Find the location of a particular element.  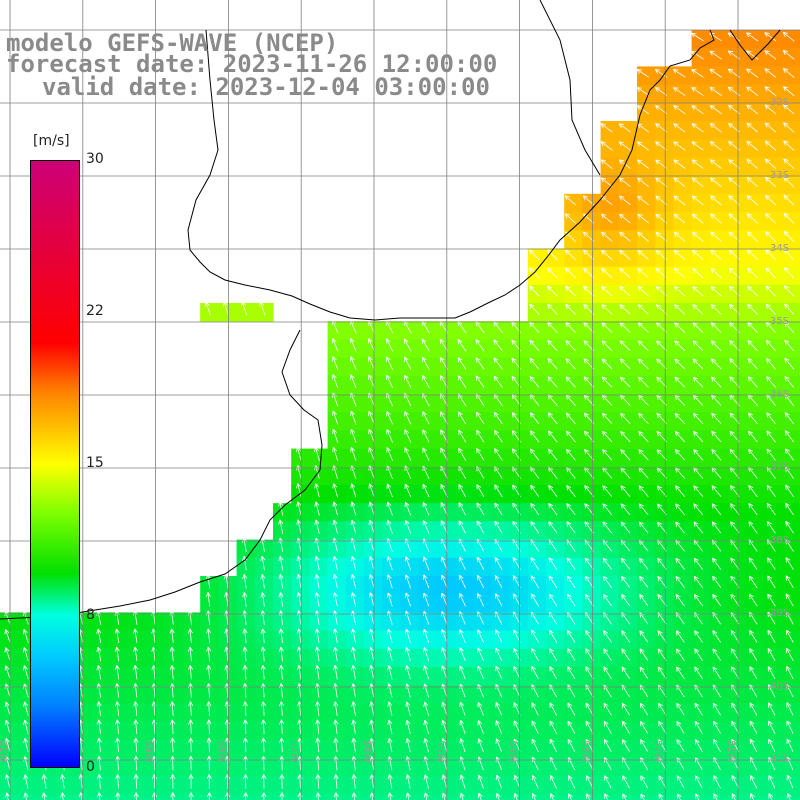

model-title: modelo GEFS-WAVE (NCEP) is located at coordinates (172, 43).